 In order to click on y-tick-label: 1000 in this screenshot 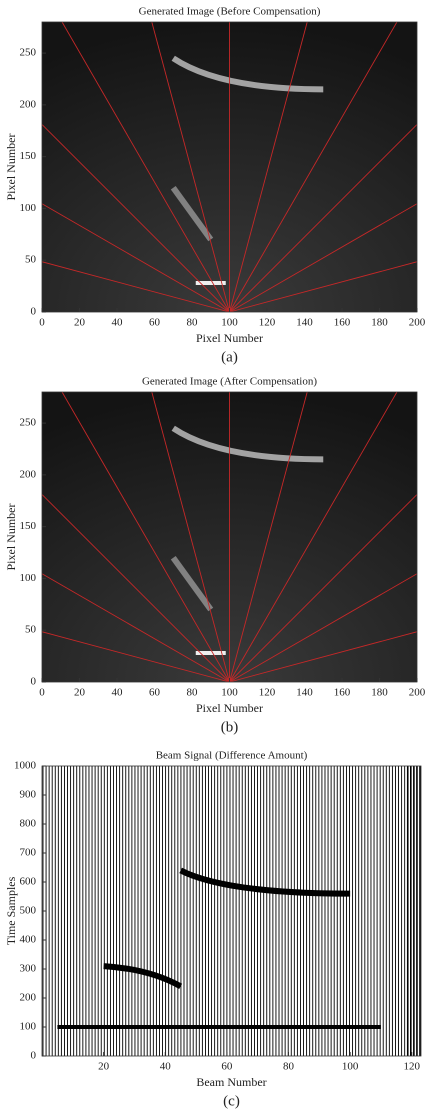, I will do `click(25, 766)`.